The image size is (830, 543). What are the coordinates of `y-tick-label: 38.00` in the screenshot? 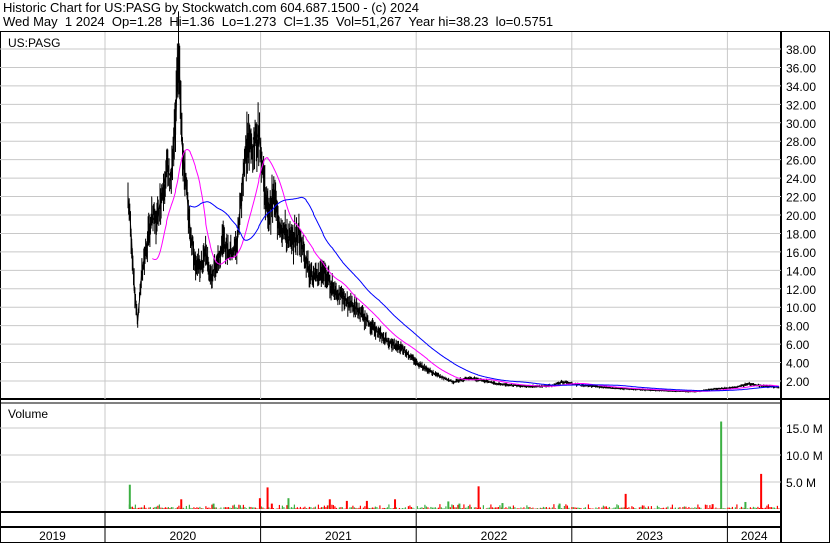 It's located at (801, 50).